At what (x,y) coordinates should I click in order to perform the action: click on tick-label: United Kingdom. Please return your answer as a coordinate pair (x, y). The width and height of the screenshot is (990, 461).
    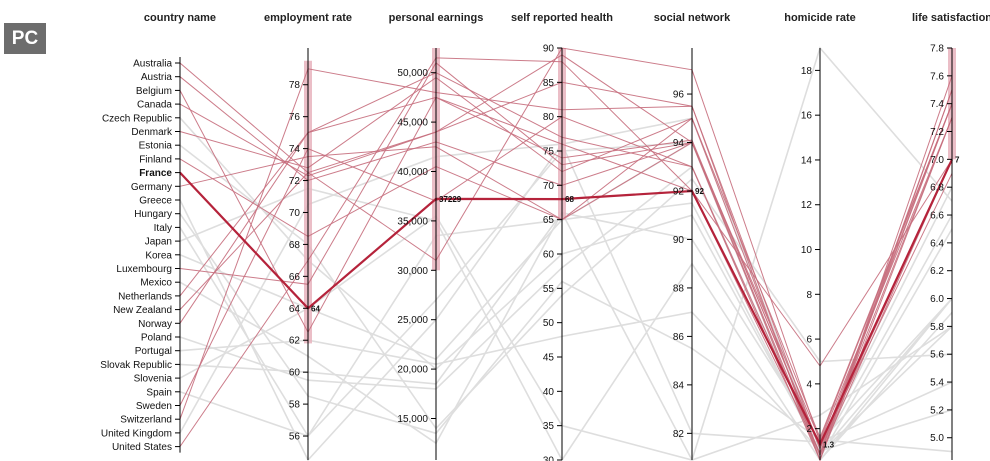
    Looking at the image, I should click on (136, 433).